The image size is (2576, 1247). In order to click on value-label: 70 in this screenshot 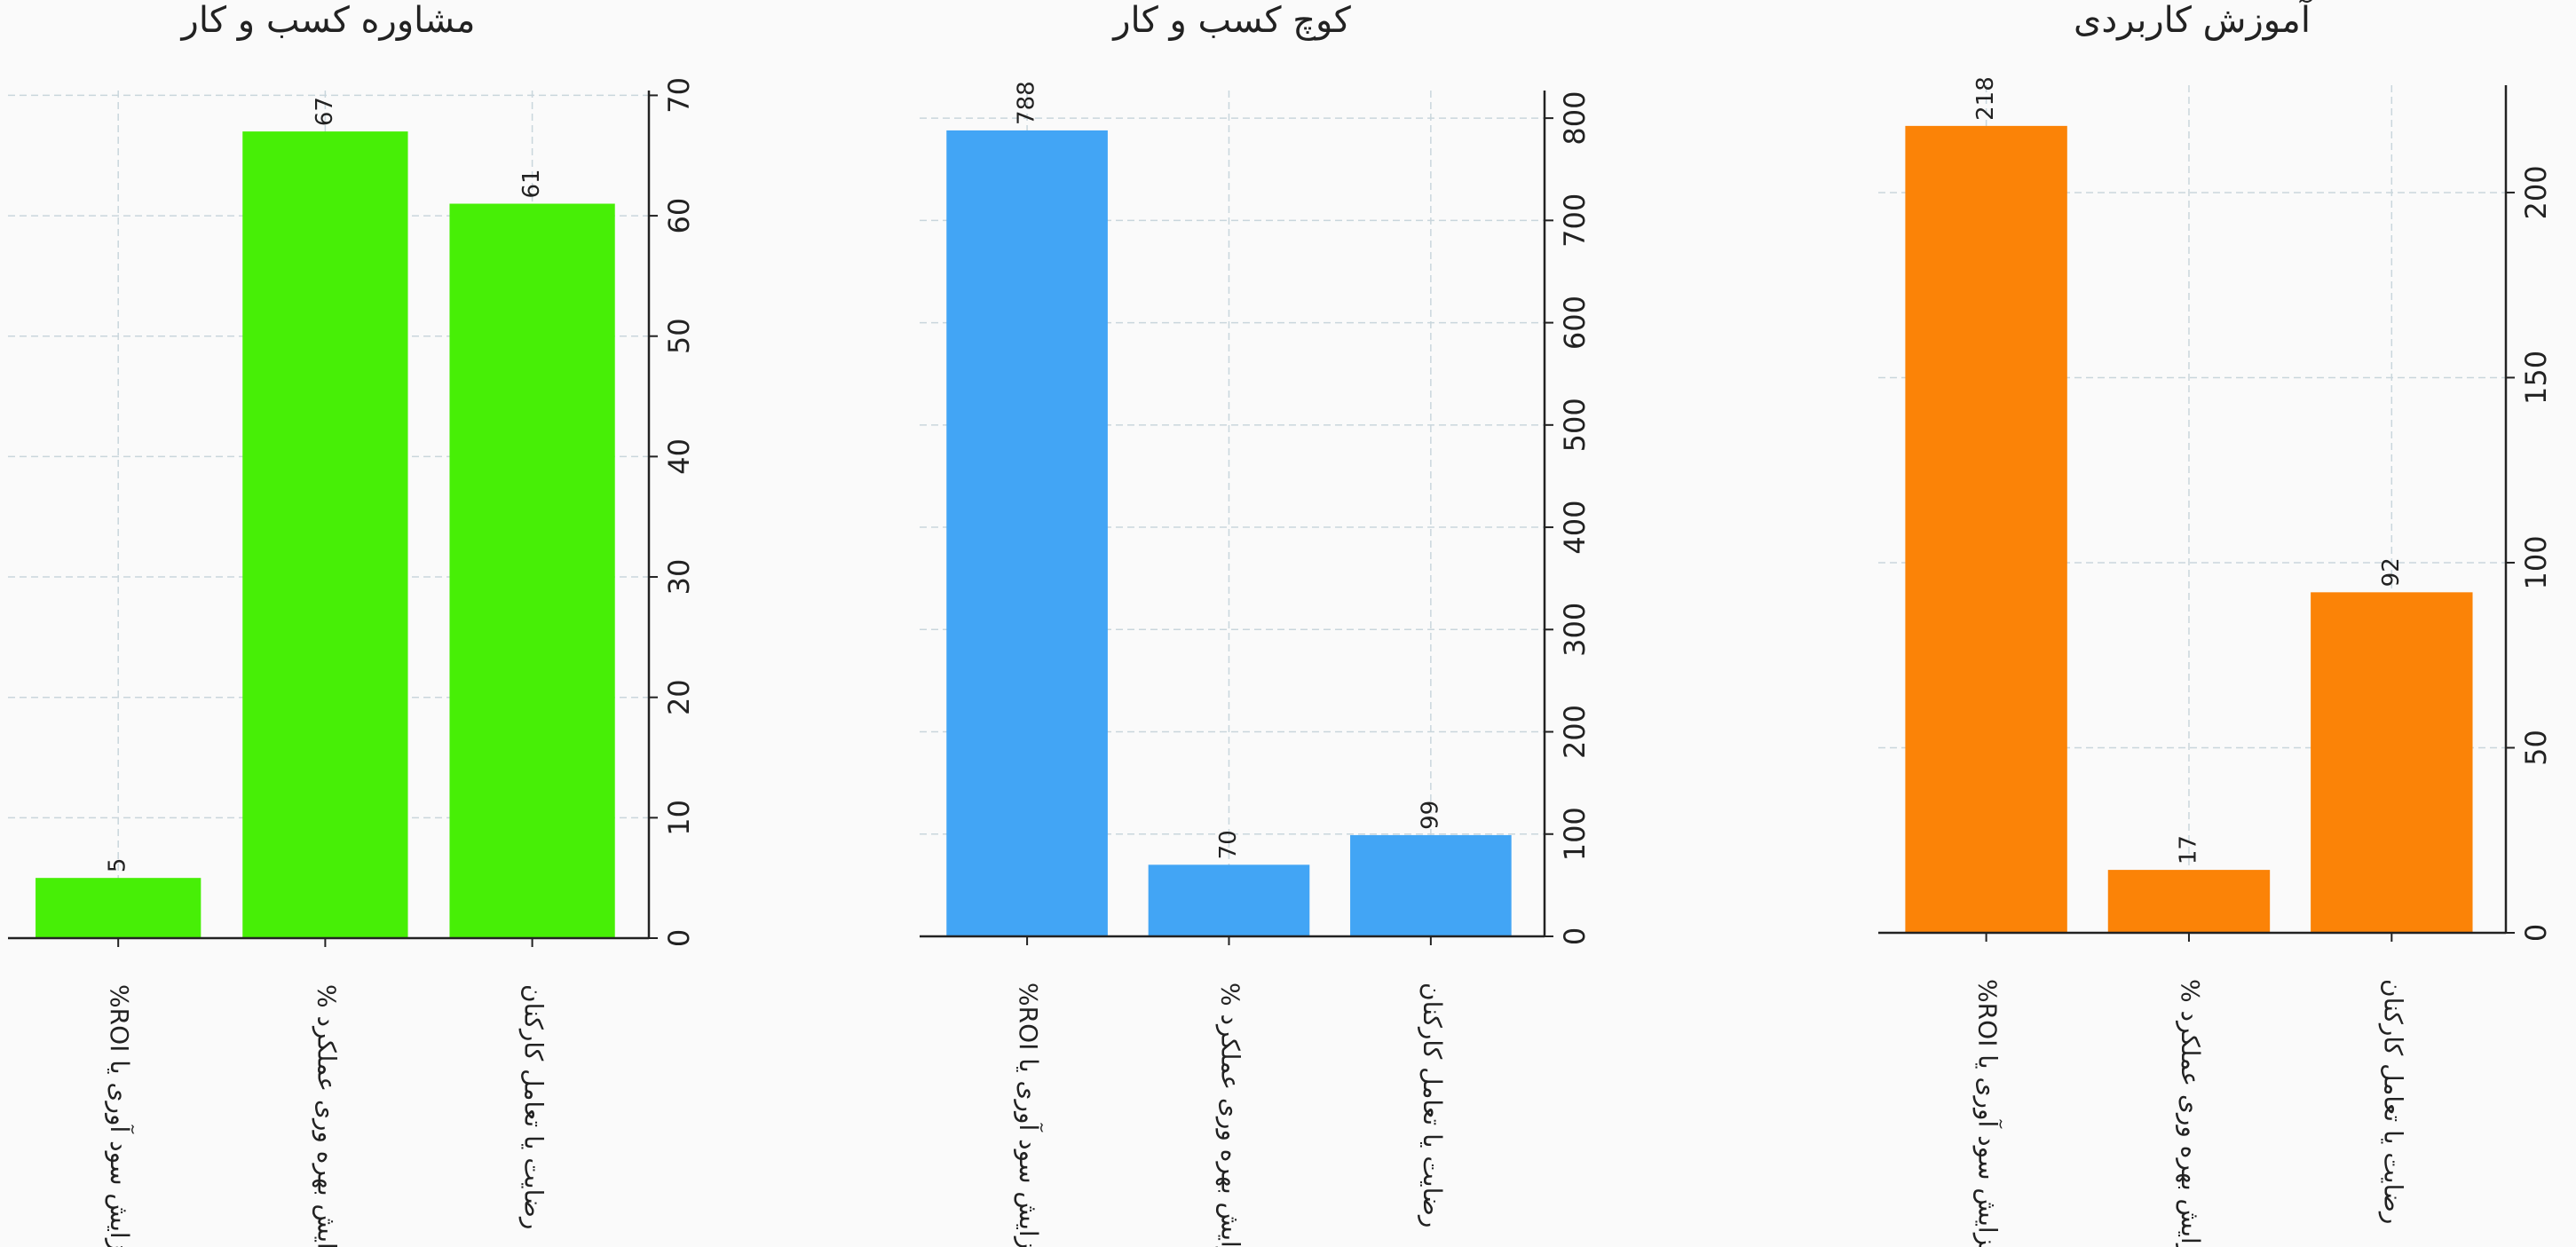, I will do `click(1228, 844)`.